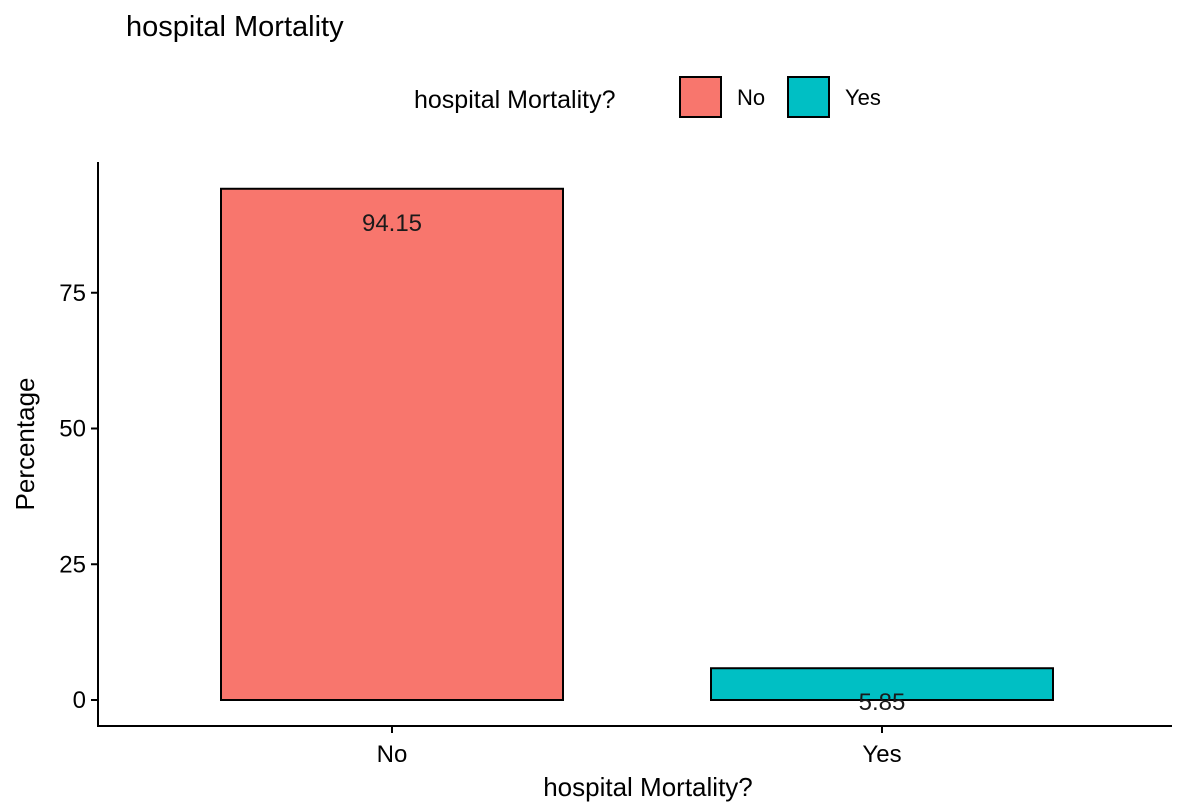  I want to click on legend-label-yes: Yes, so click(863, 97).